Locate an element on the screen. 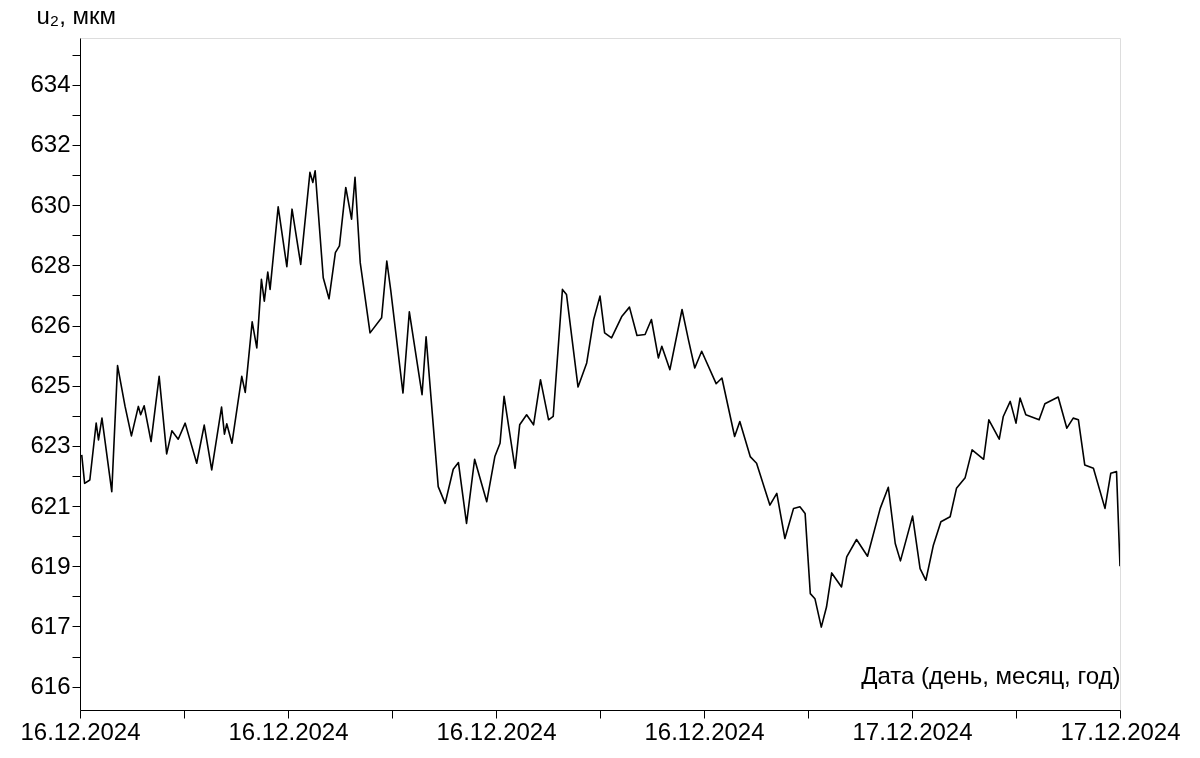 This screenshot has width=1200, height=758. y-tick-label: 632 is located at coordinates (50, 144).